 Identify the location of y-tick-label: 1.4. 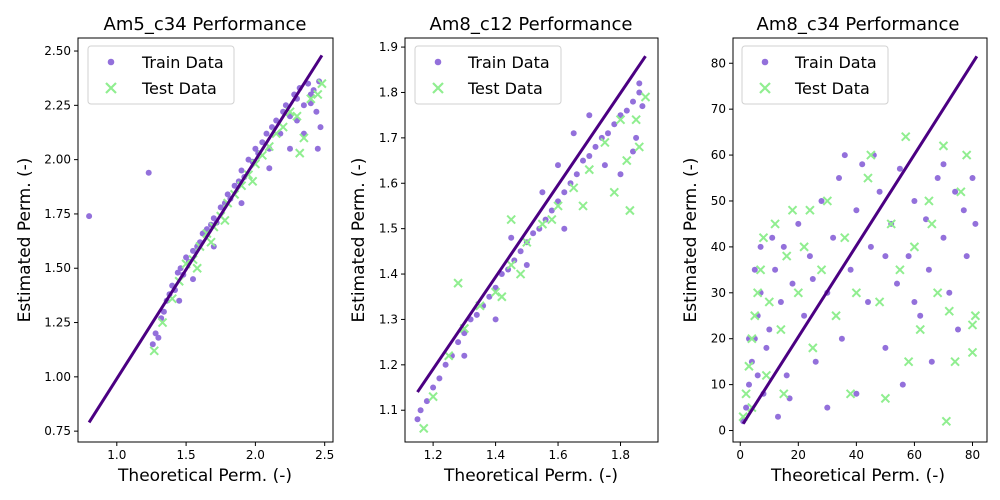
(388, 274).